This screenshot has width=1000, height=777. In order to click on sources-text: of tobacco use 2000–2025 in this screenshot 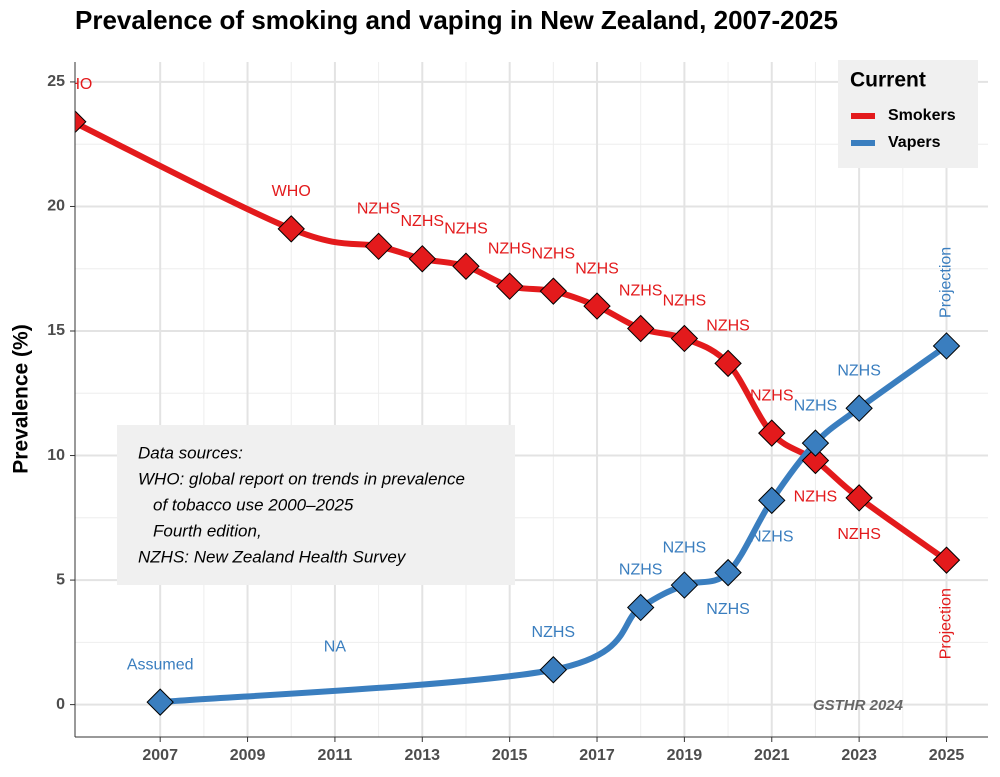, I will do `click(253, 504)`.